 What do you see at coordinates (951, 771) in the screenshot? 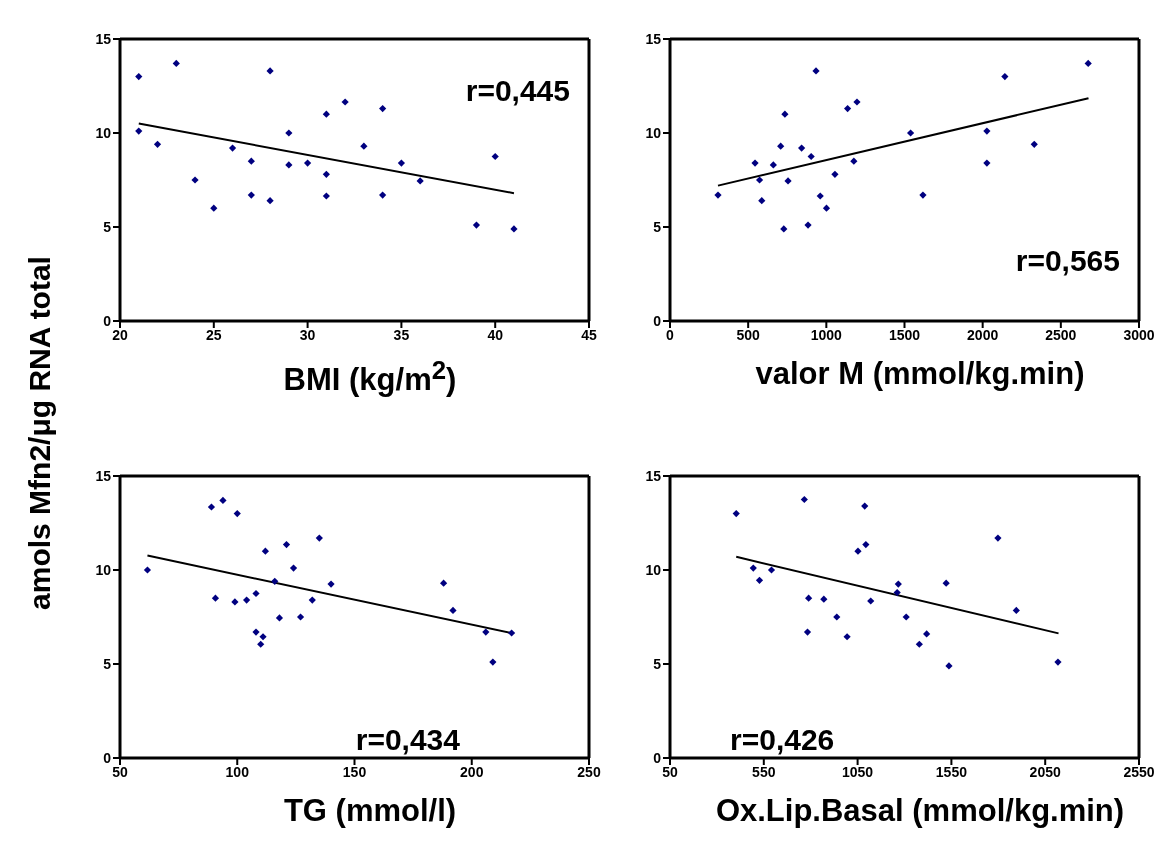
I see `x-tick-label: 1550` at bounding box center [951, 771].